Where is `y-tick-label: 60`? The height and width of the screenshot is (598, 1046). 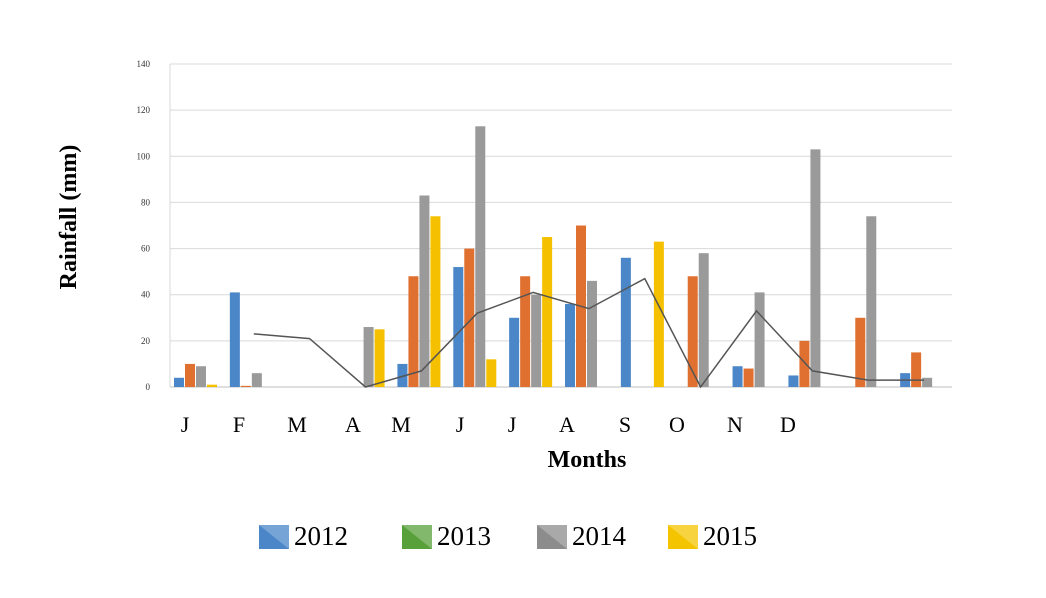
y-tick-label: 60 is located at coordinates (146, 249).